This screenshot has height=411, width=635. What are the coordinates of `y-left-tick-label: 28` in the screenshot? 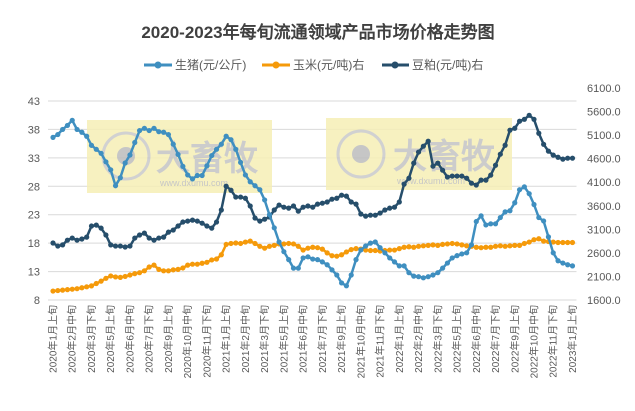 It's located at (34, 187).